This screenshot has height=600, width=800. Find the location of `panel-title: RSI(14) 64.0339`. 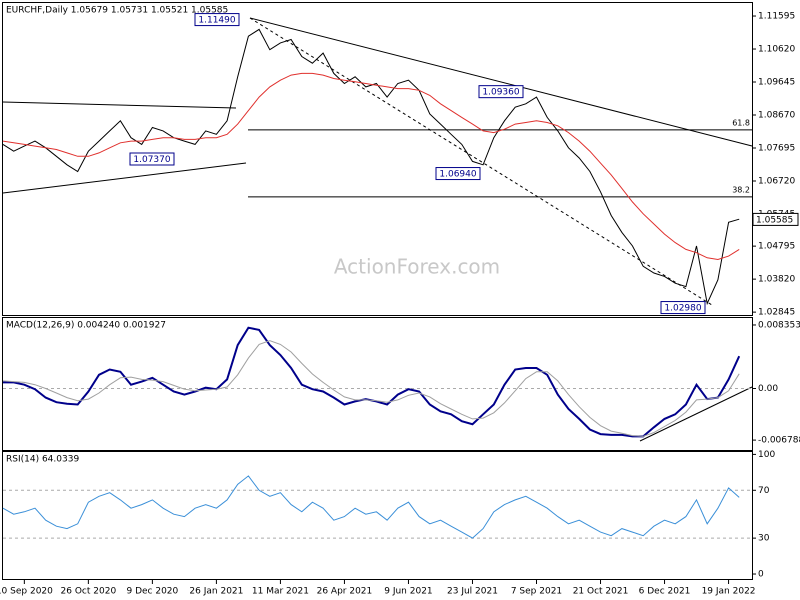

panel-title: RSI(14) 64.0339 is located at coordinates (42, 460).